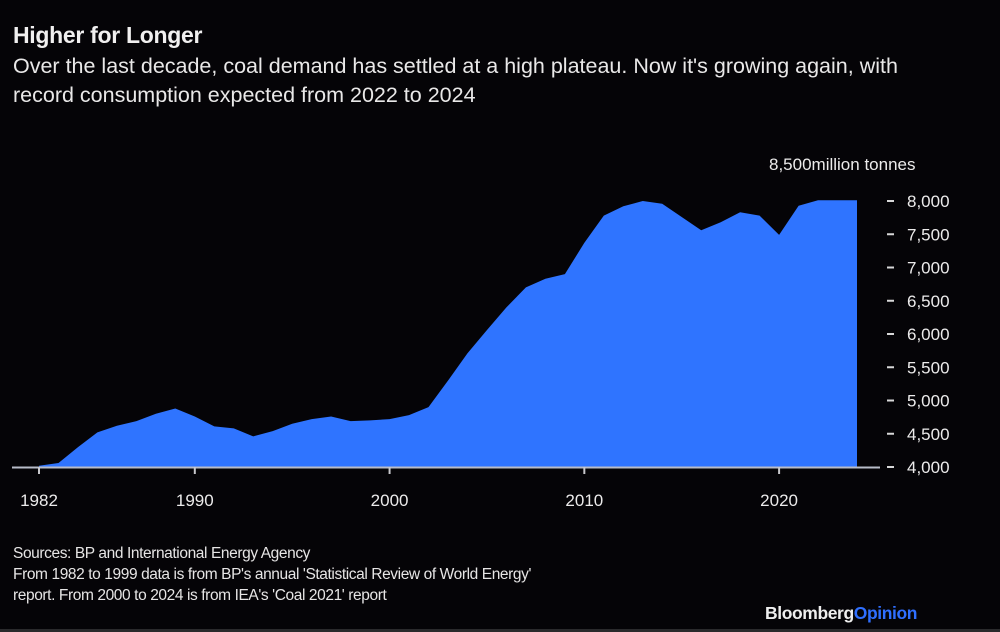 The height and width of the screenshot is (632, 1000). I want to click on bloomberg-opinion-logo: BloombergOpinion, so click(841, 613).